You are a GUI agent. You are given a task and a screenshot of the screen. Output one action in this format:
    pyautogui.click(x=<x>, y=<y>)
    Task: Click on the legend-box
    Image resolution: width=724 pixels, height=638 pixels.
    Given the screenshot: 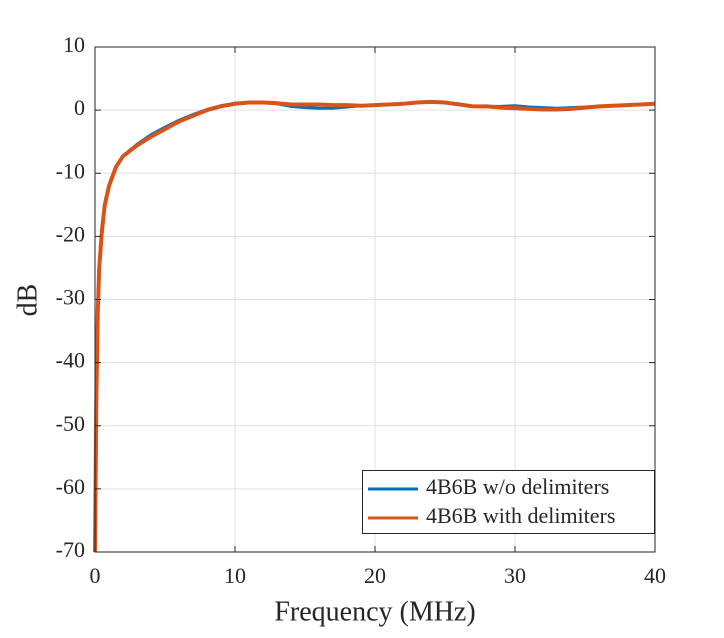 What is the action you would take?
    pyautogui.click(x=508, y=502)
    